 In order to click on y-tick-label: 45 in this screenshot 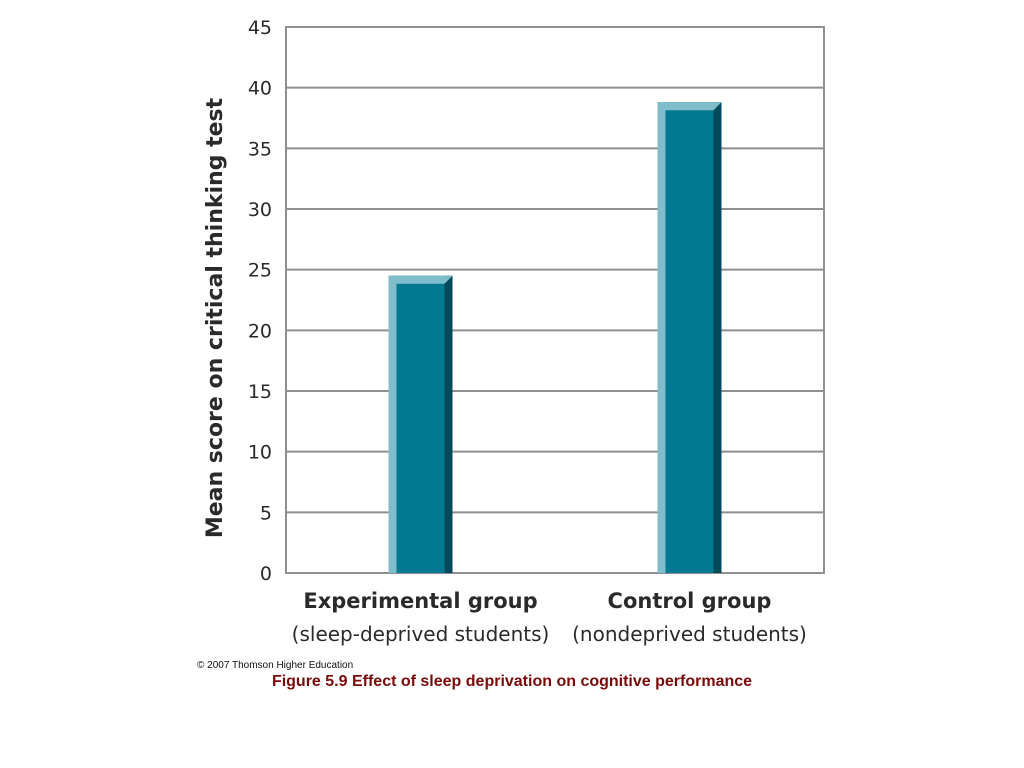, I will do `click(260, 28)`.